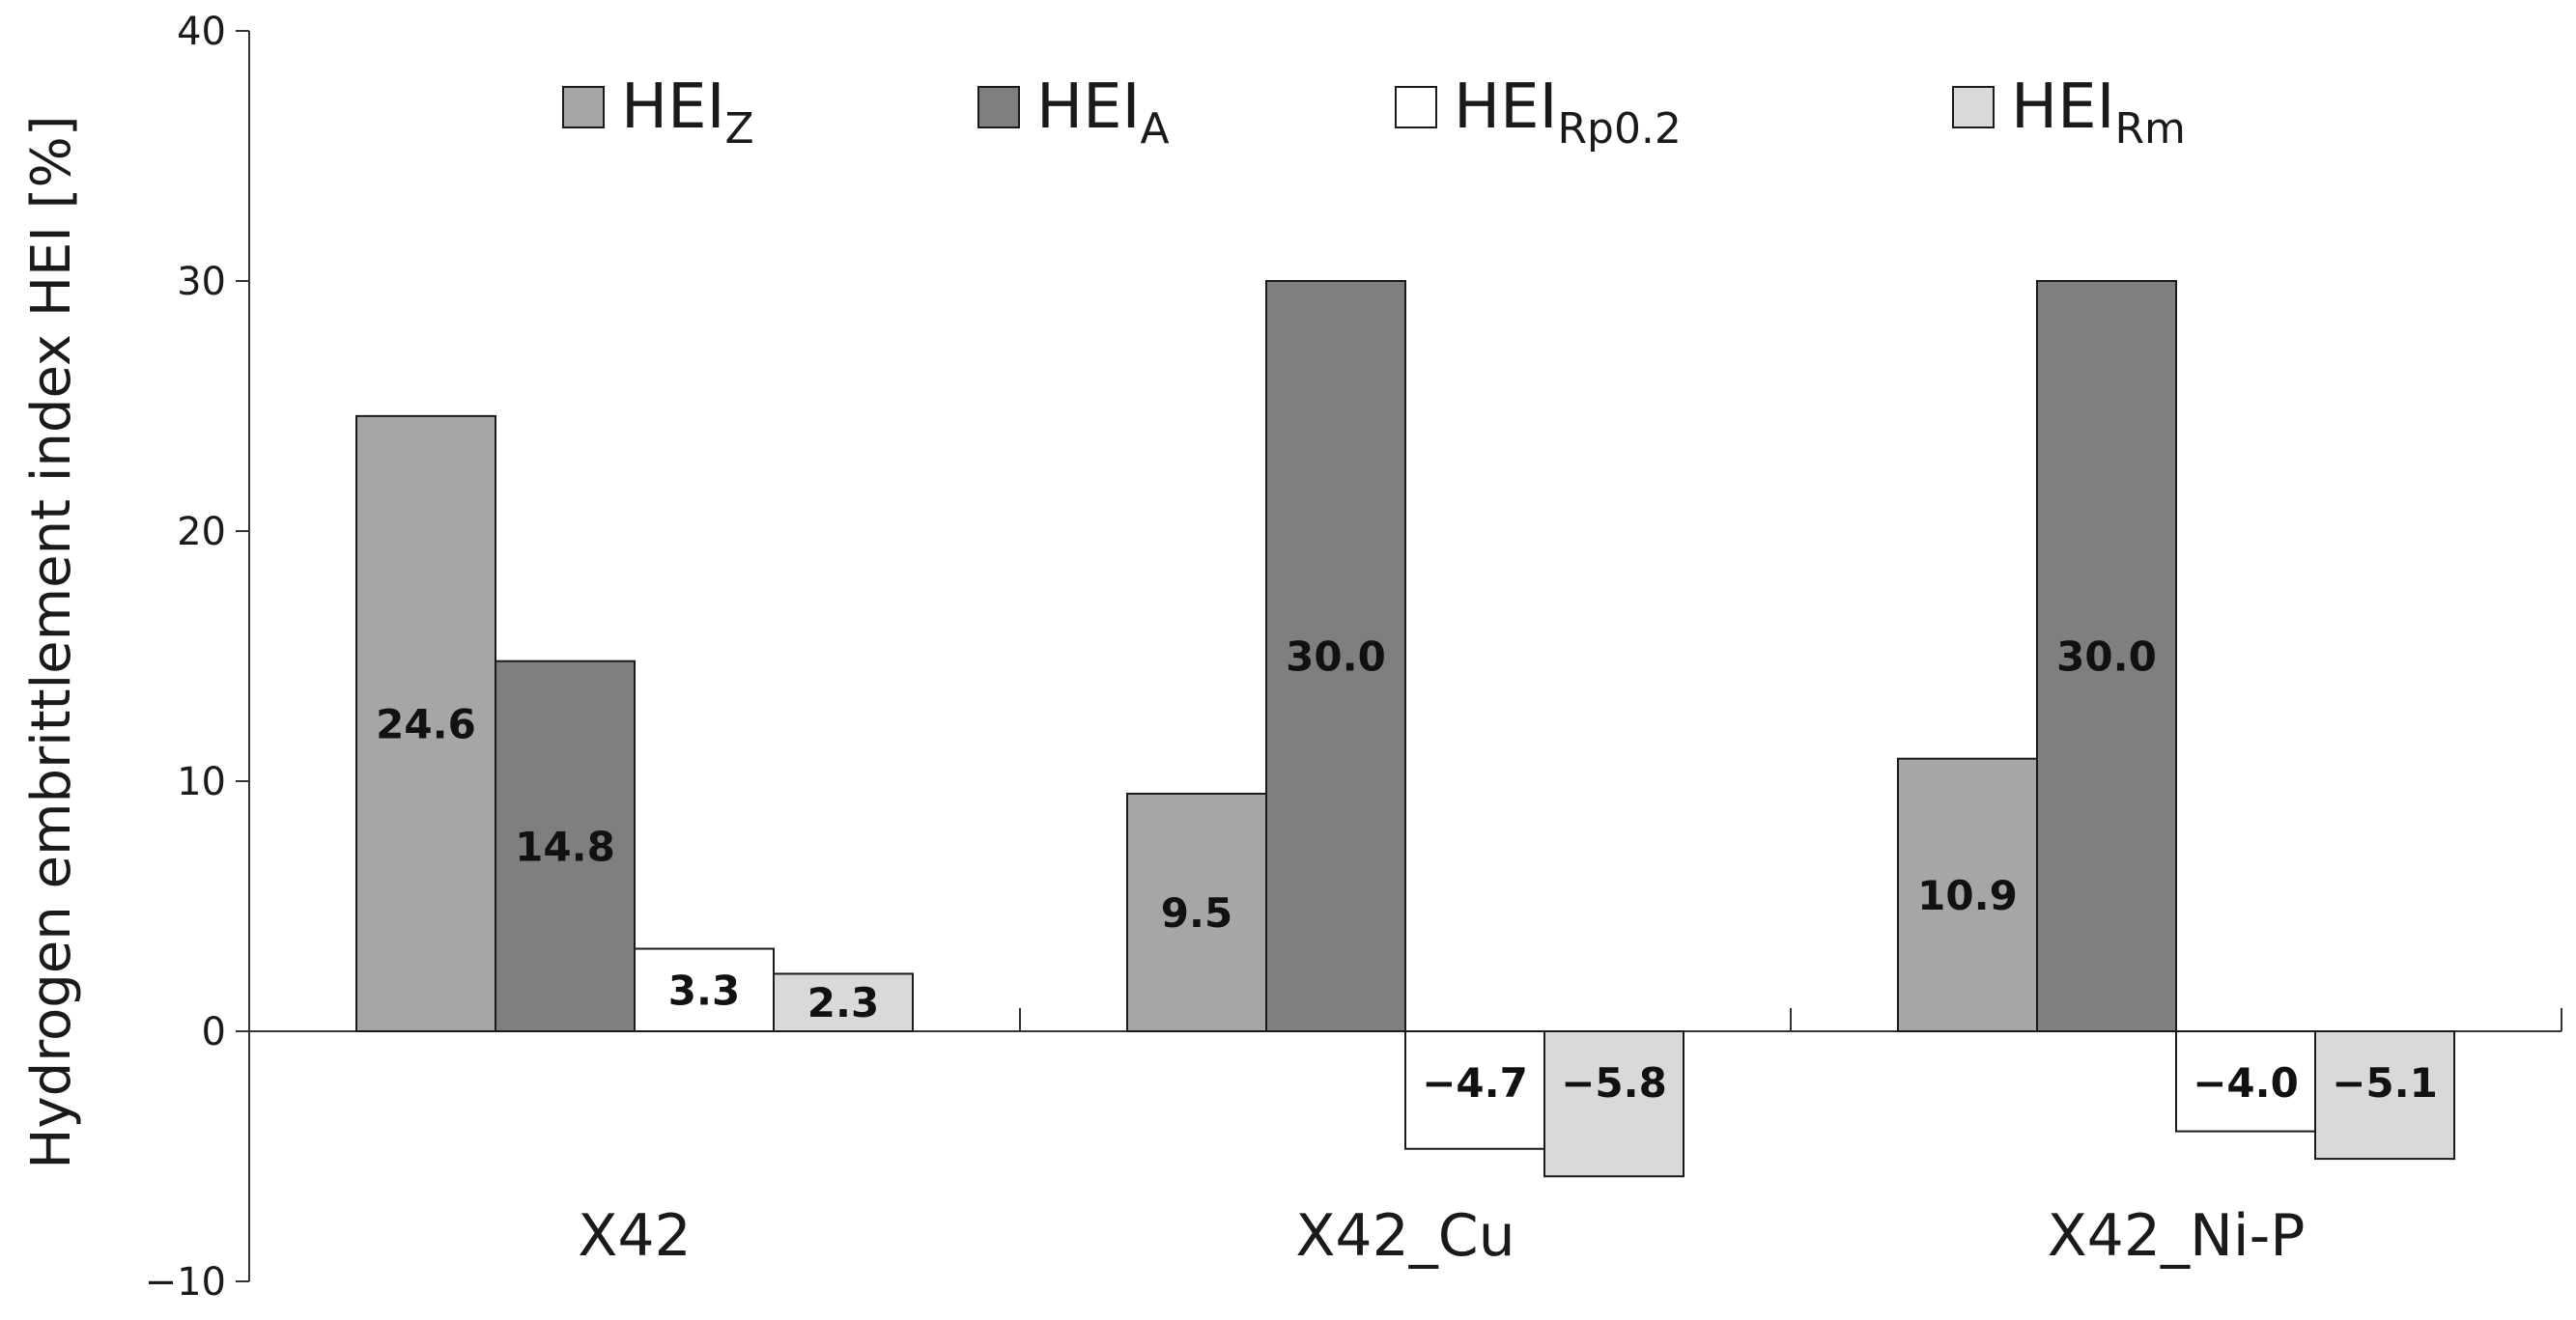 Image resolution: width=2576 pixels, height=1320 pixels. What do you see at coordinates (2385, 1083) in the screenshot?
I see `data-label: −5.1` at bounding box center [2385, 1083].